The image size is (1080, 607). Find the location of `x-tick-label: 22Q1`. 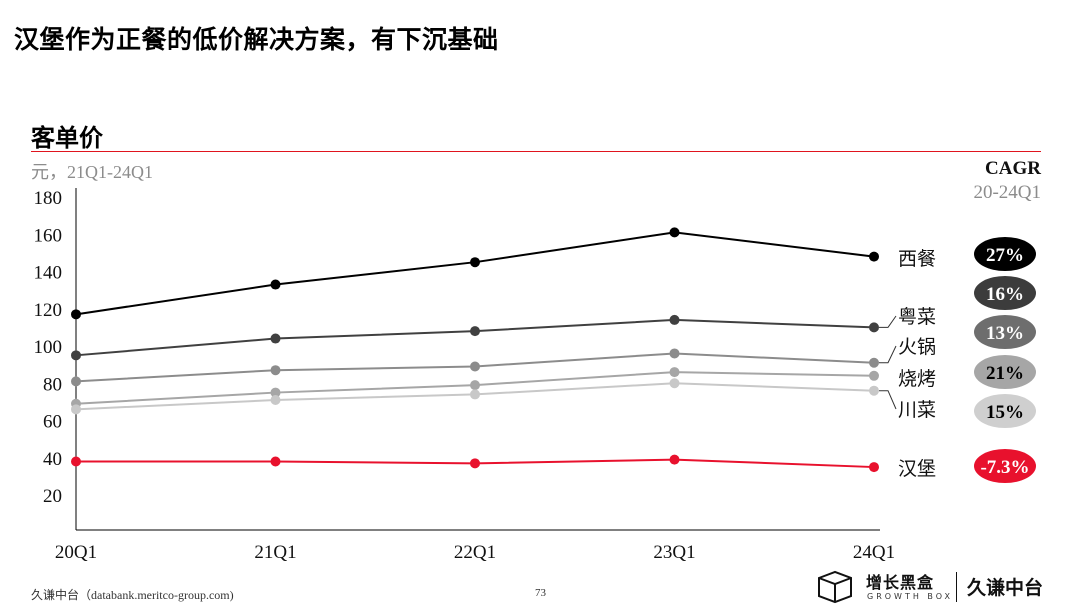

x-tick-label: 22Q1 is located at coordinates (475, 552).